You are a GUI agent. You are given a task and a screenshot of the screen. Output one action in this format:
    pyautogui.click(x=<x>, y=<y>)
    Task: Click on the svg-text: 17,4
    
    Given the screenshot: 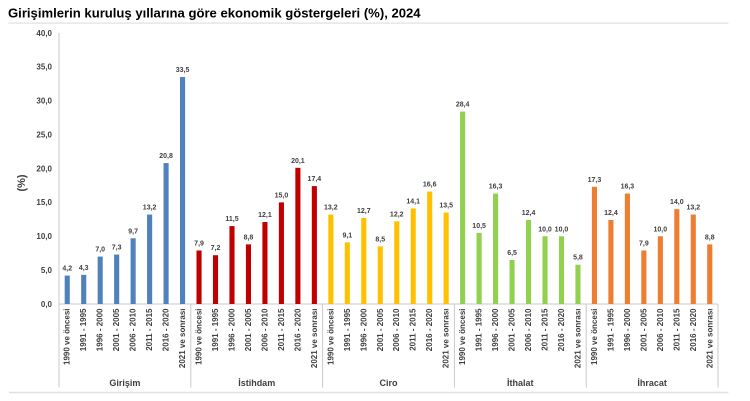 What is the action you would take?
    pyautogui.click(x=315, y=179)
    